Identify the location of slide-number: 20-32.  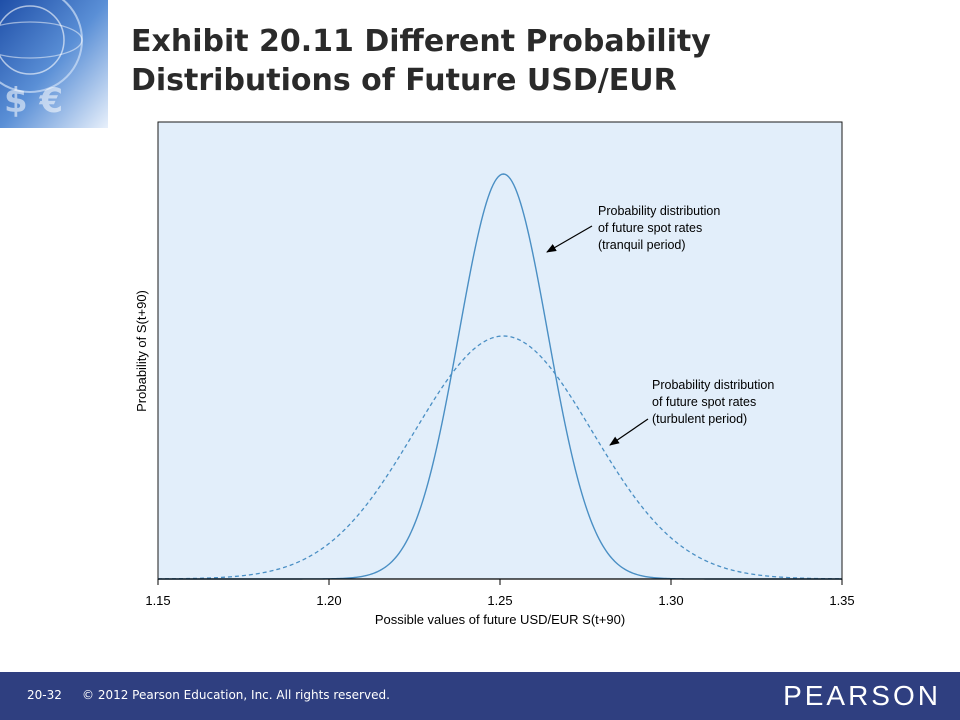
(44, 695).